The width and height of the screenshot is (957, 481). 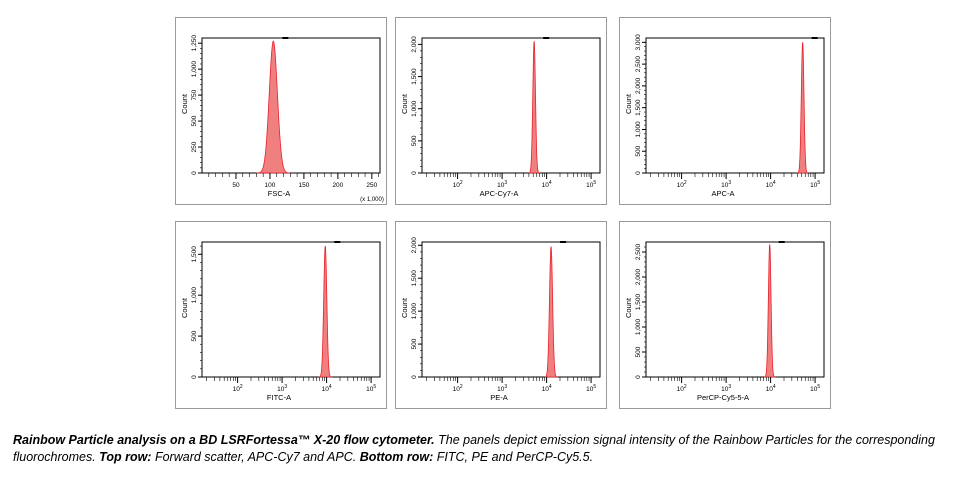 What do you see at coordinates (638, 42) in the screenshot?
I see `y-tick-label: 3,000` at bounding box center [638, 42].